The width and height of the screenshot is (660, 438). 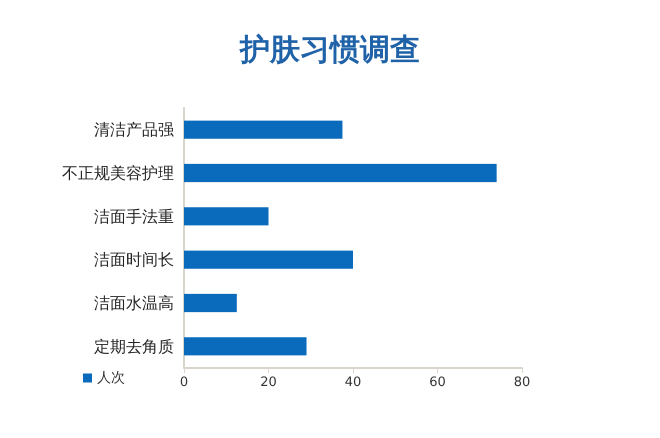 What do you see at coordinates (134, 216) in the screenshot?
I see `y-tick-label: 洁面手法重` at bounding box center [134, 216].